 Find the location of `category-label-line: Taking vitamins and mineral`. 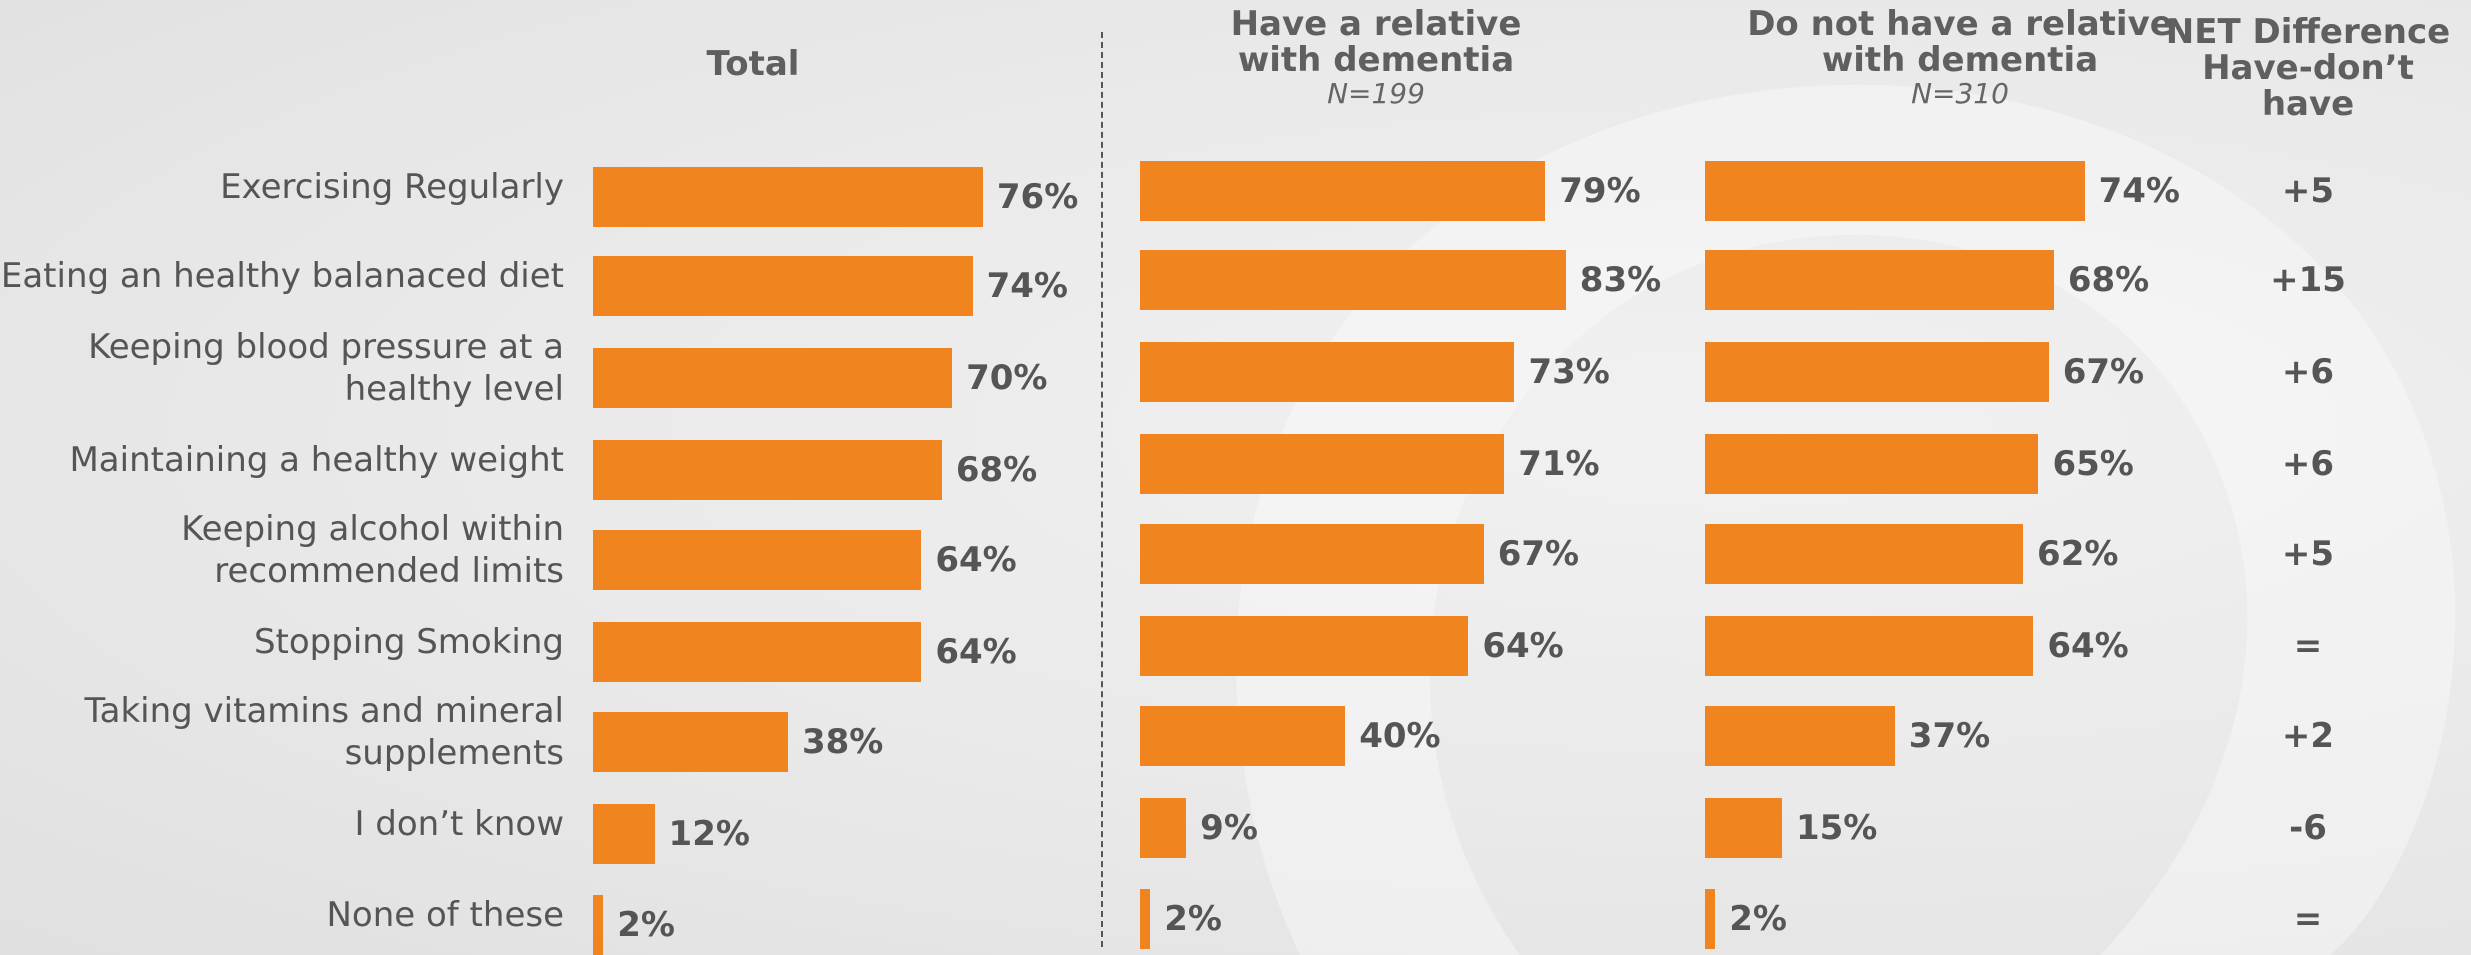

category-label-line: Taking vitamins and mineral is located at coordinates (324, 711).